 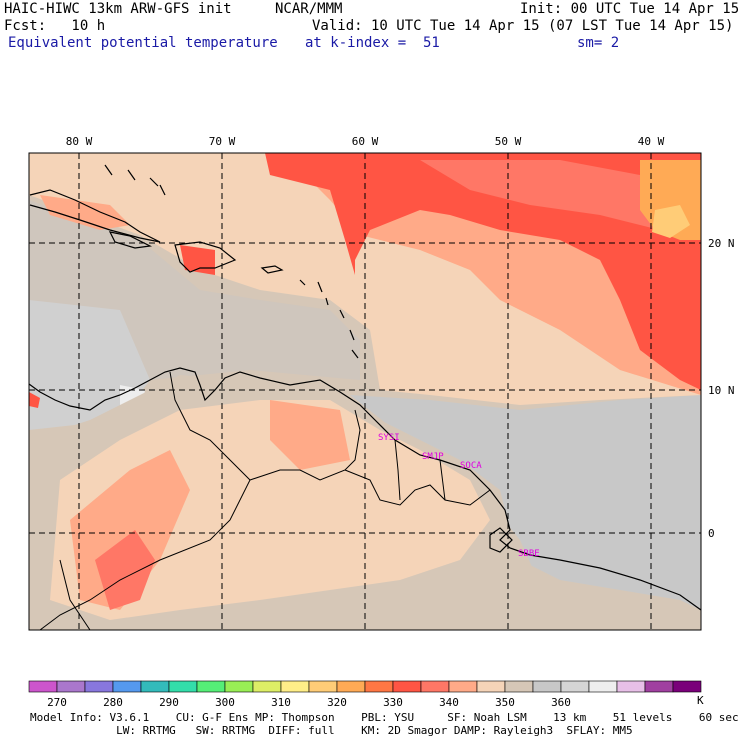 What do you see at coordinates (700, 700) in the screenshot?
I see `colorbar-unit: K` at bounding box center [700, 700].